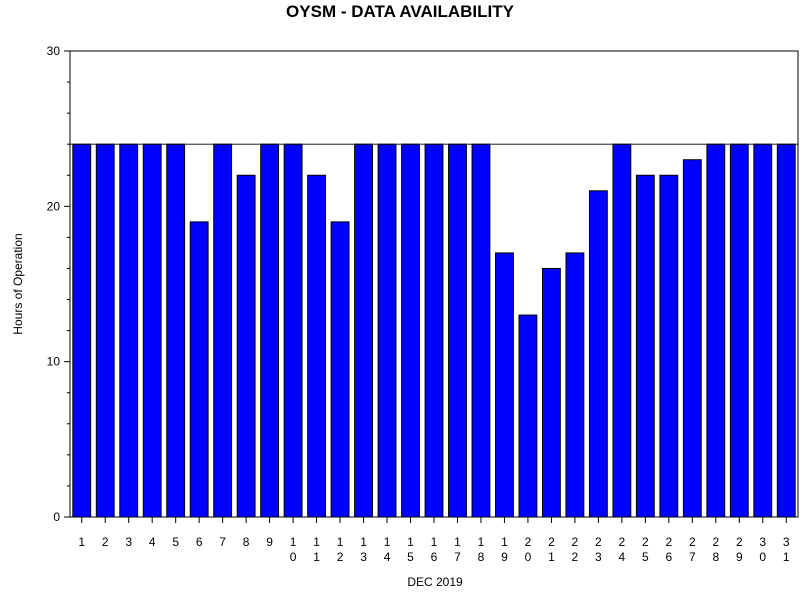 The height and width of the screenshot is (600, 800). I want to click on x-tick-label-2: 2, so click(105, 542).